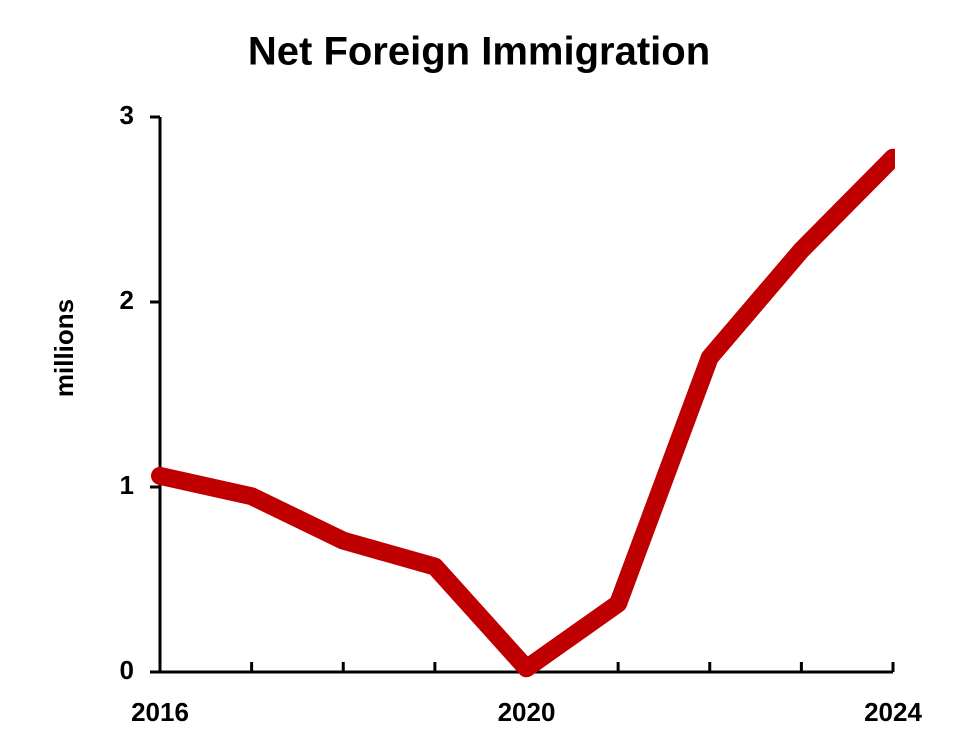 This screenshot has width=958, height=749. What do you see at coordinates (127, 670) in the screenshot?
I see `y-tick-label: 0` at bounding box center [127, 670].